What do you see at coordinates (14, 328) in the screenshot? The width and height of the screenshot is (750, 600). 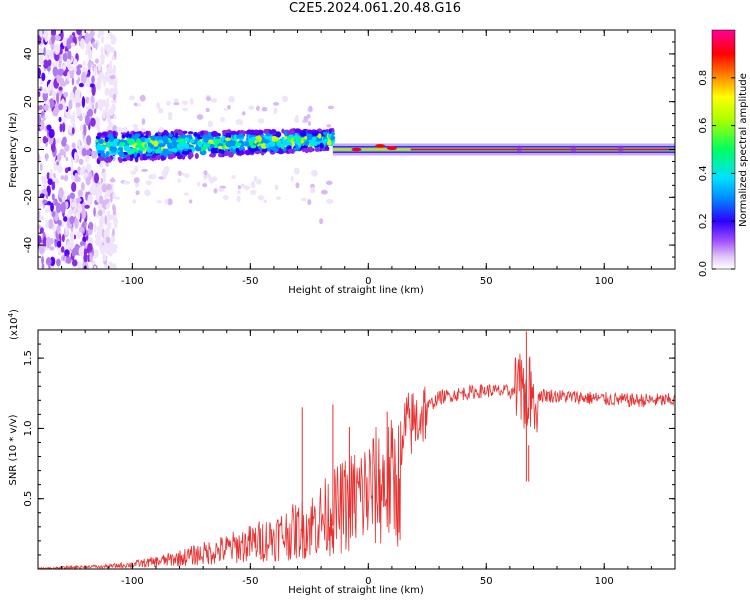 I see `snr-scale-prefix: (x10` at bounding box center [14, 328].